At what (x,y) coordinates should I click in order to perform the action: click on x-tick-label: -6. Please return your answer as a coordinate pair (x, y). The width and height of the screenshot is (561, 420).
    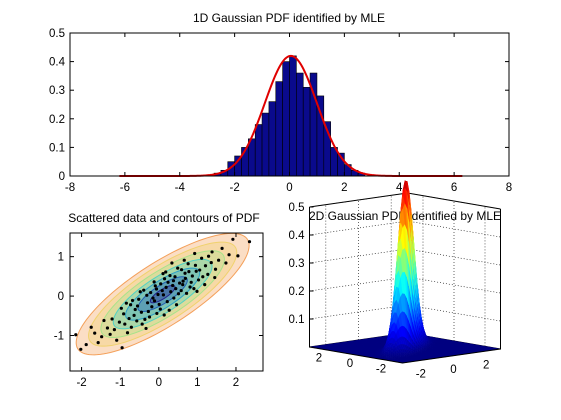
    Looking at the image, I should click on (125, 188).